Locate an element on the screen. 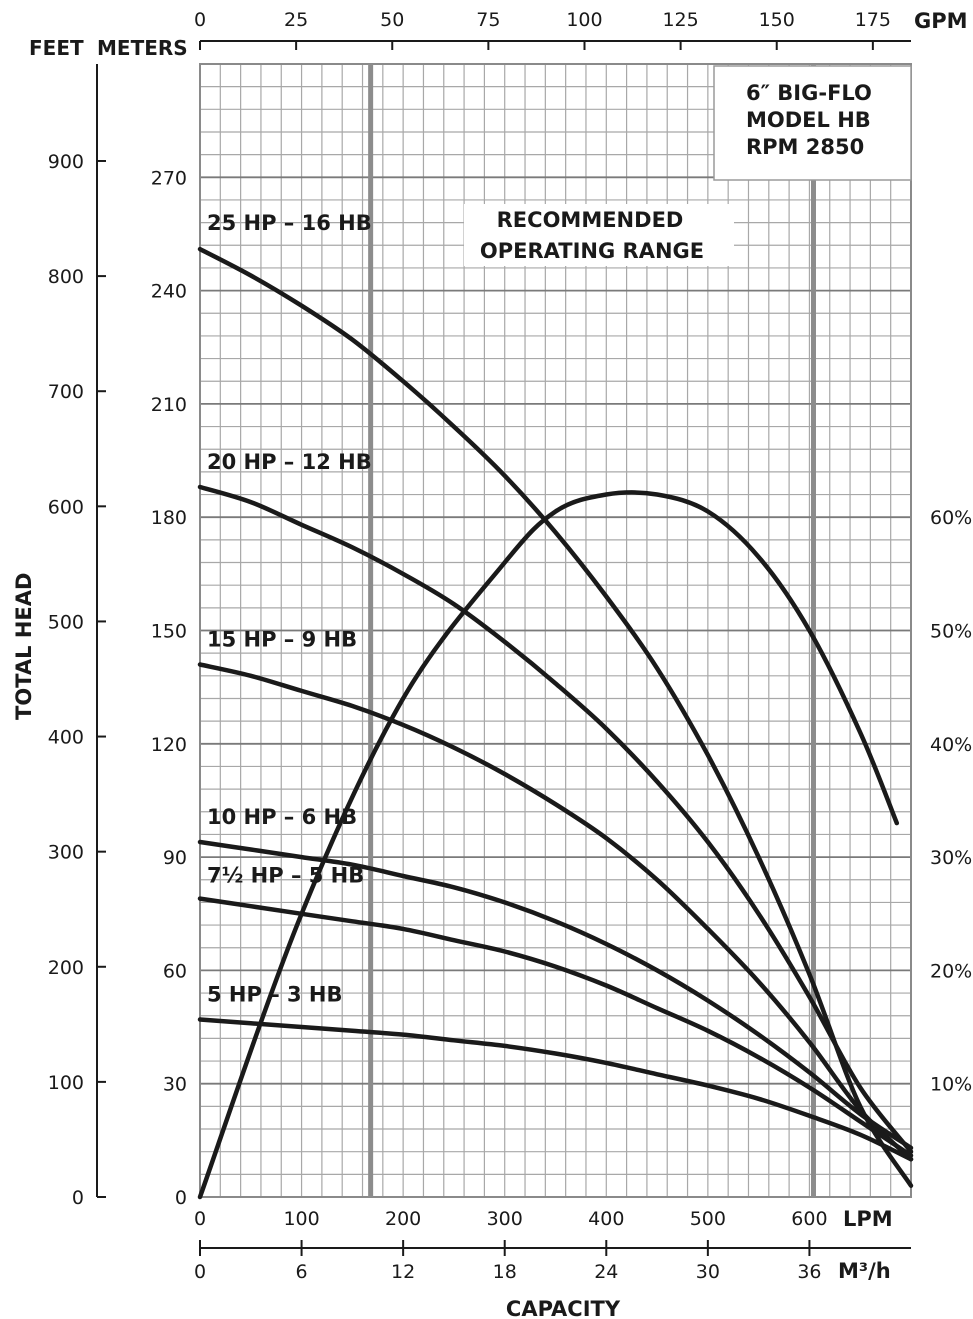 The width and height of the screenshot is (973, 1319). series-label-3: 10 HP – 6 HB is located at coordinates (282, 817).